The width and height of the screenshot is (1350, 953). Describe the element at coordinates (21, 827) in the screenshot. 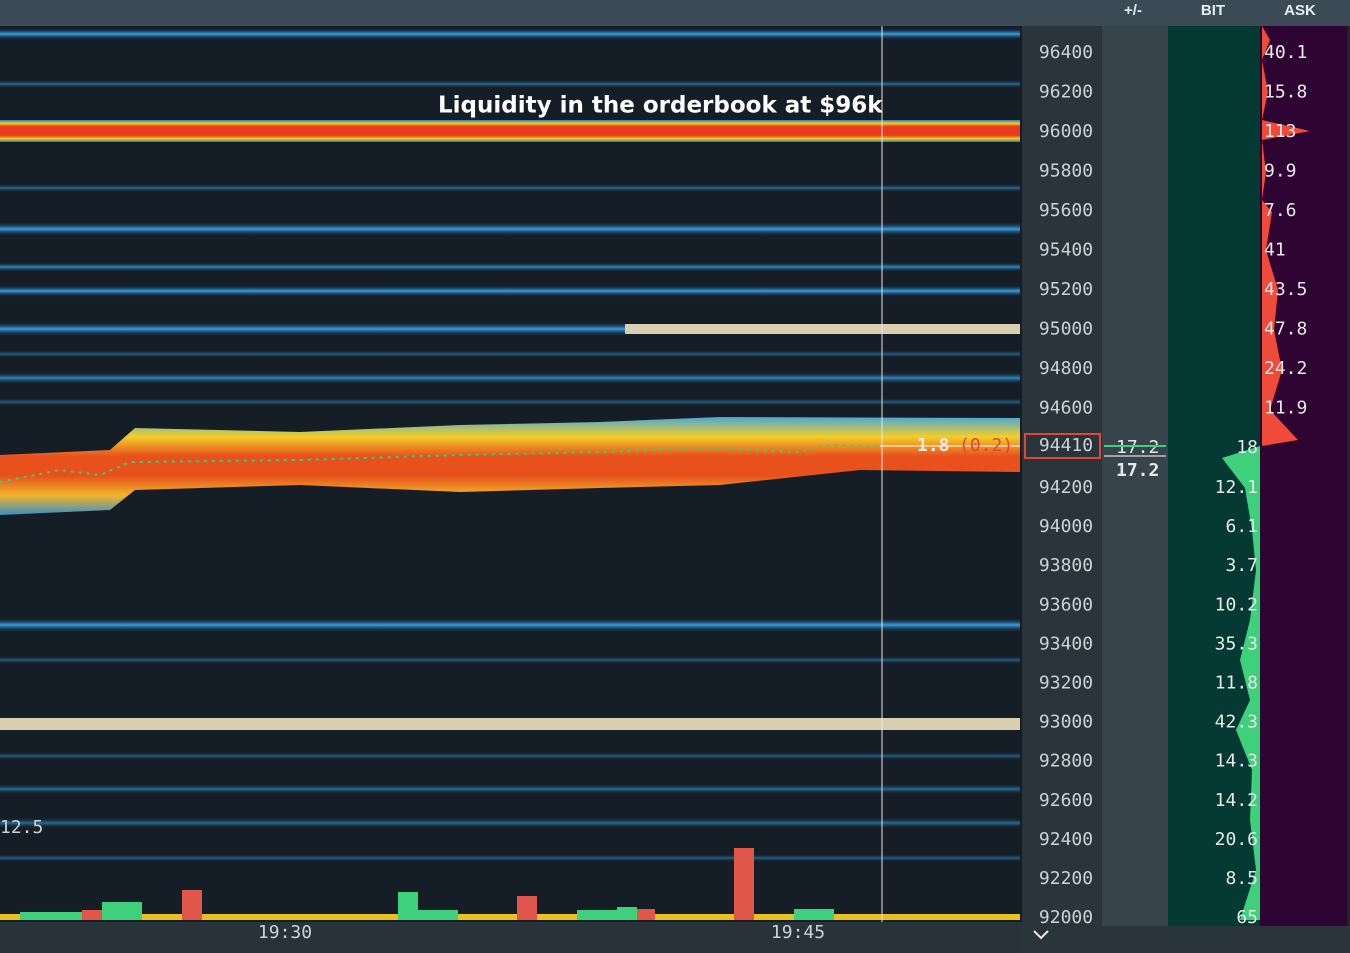

I see `volume-scale-label: 12.5` at that location.